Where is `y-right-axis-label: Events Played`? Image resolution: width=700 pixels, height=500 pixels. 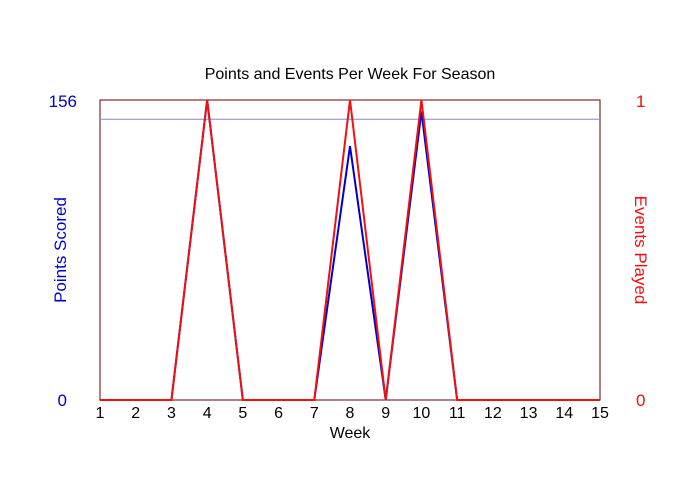 y-right-axis-label: Events Played is located at coordinates (640, 250).